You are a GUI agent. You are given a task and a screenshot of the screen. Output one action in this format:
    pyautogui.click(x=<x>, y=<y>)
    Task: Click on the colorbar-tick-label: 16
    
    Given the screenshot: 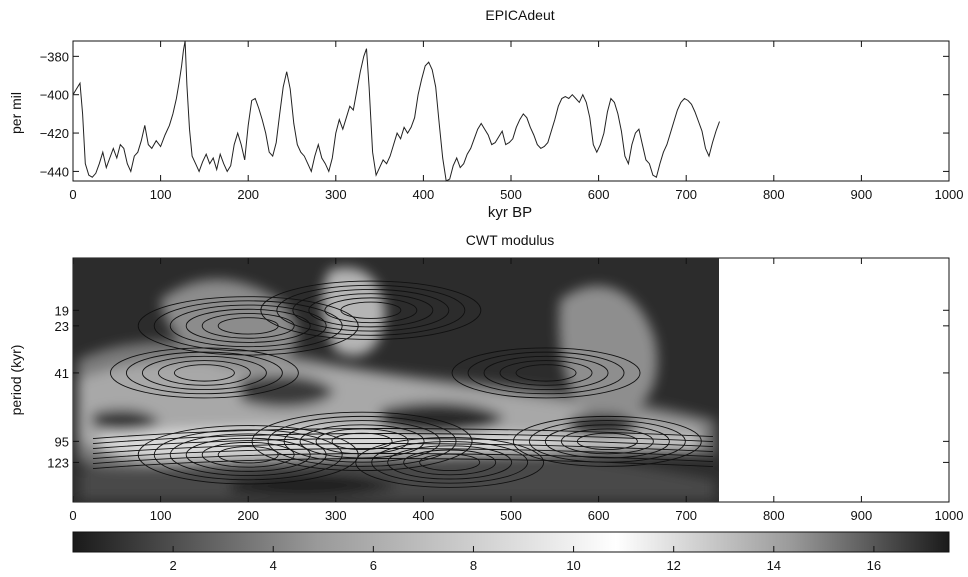 What is the action you would take?
    pyautogui.click(x=874, y=565)
    